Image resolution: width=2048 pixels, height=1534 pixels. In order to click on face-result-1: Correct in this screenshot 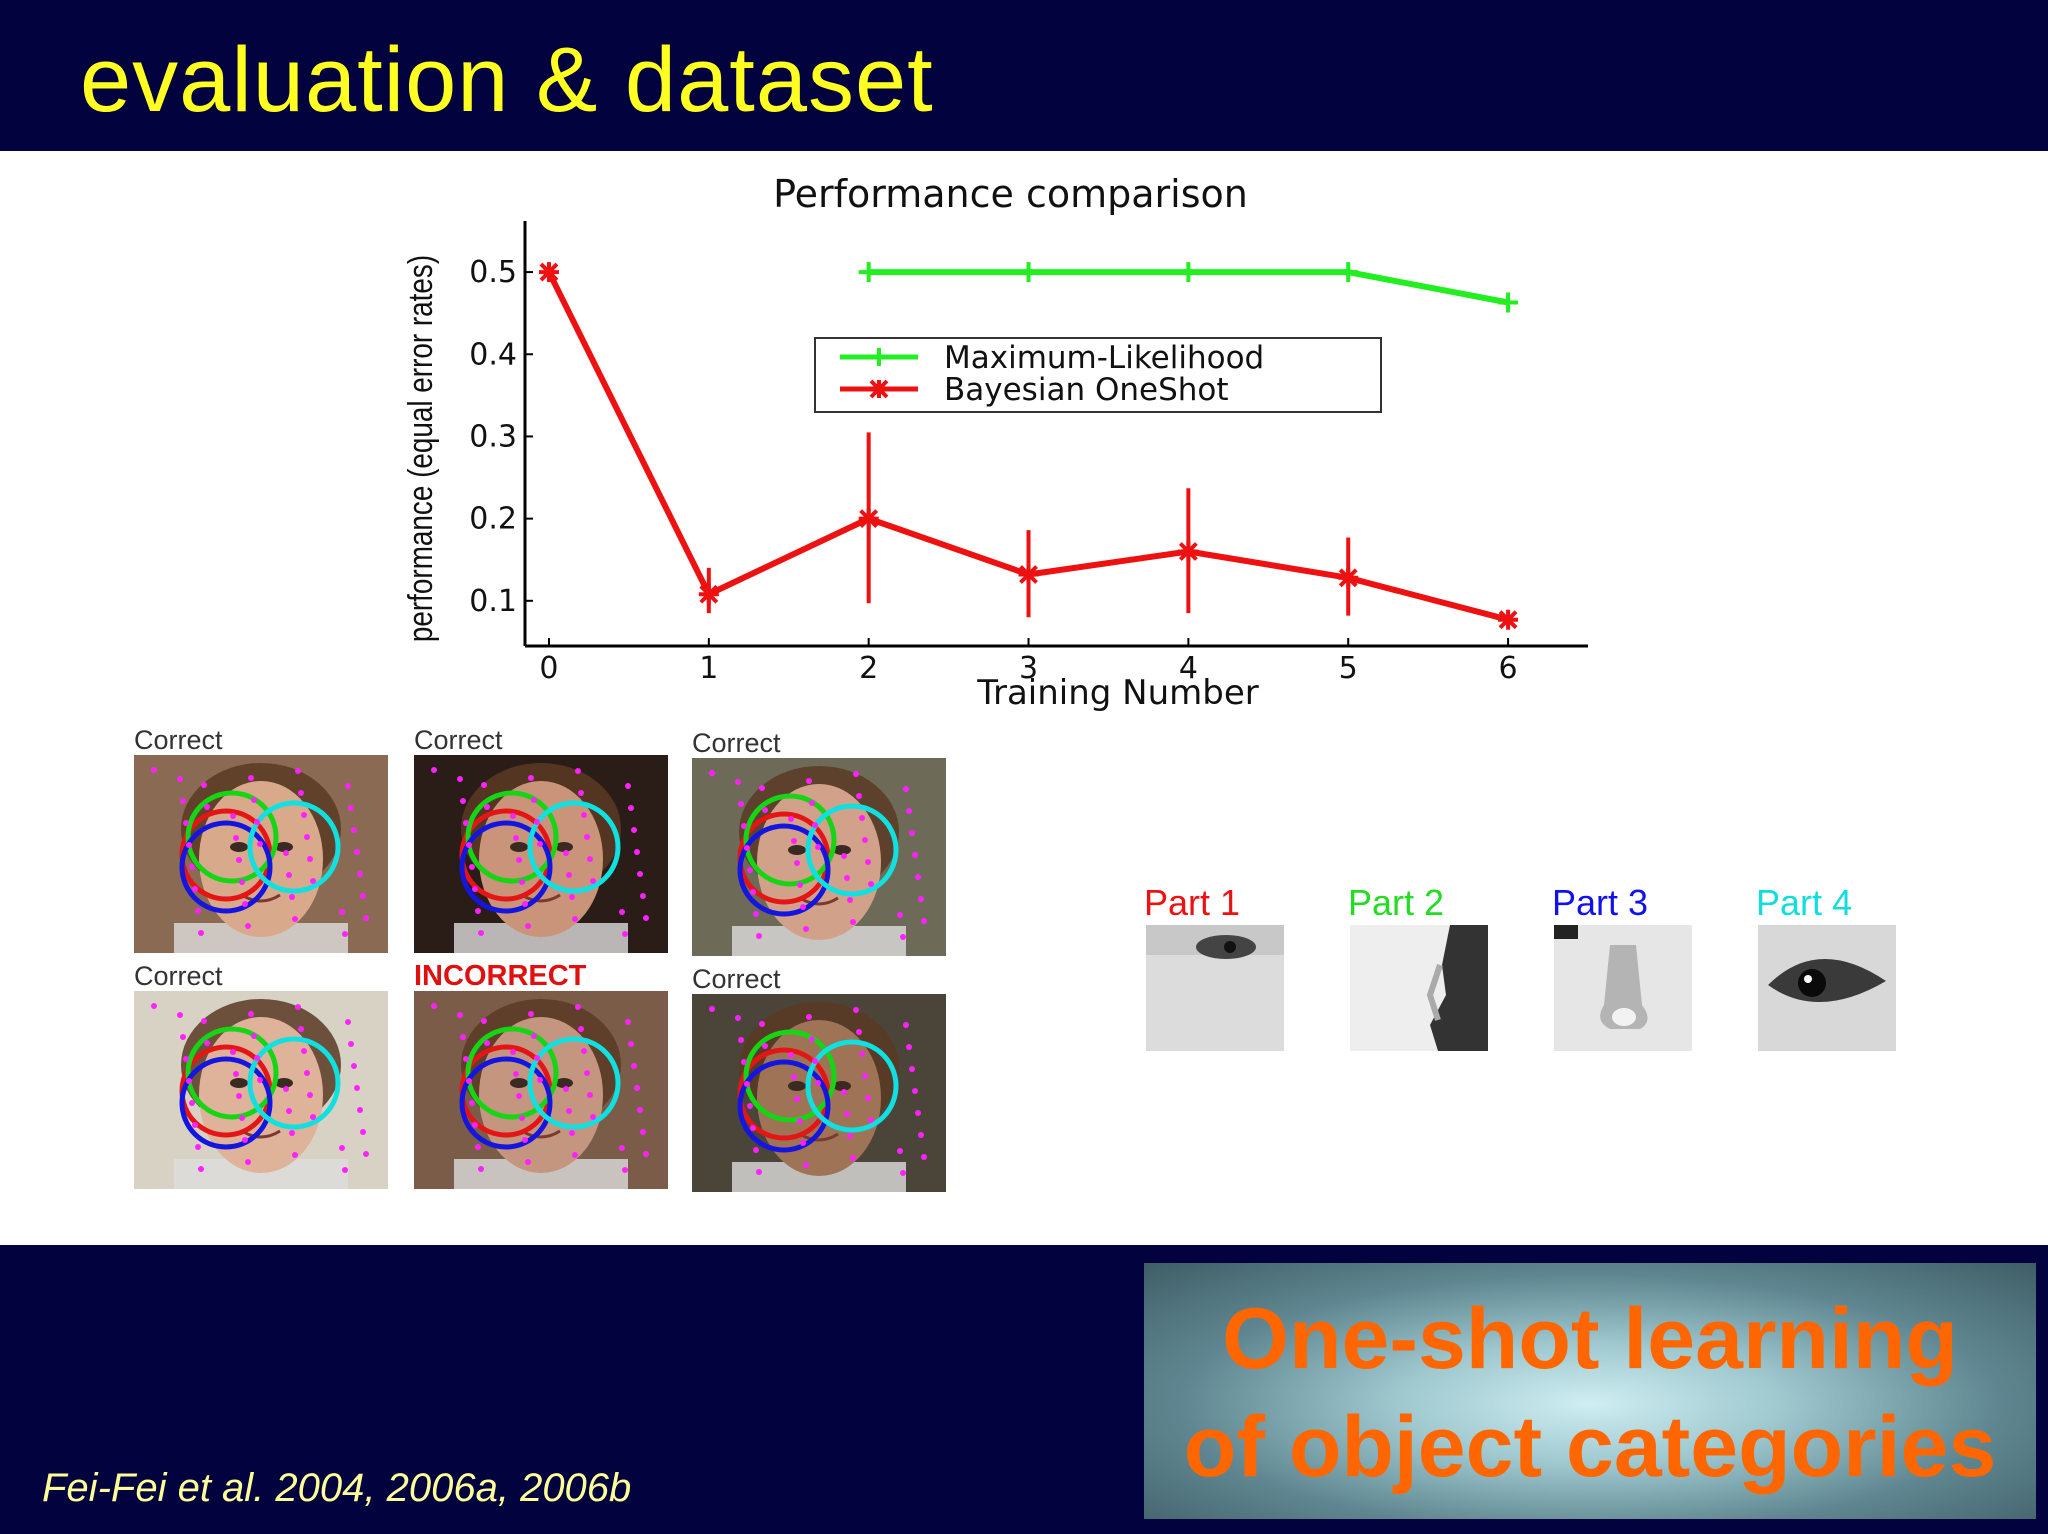, I will do `click(261, 839)`.